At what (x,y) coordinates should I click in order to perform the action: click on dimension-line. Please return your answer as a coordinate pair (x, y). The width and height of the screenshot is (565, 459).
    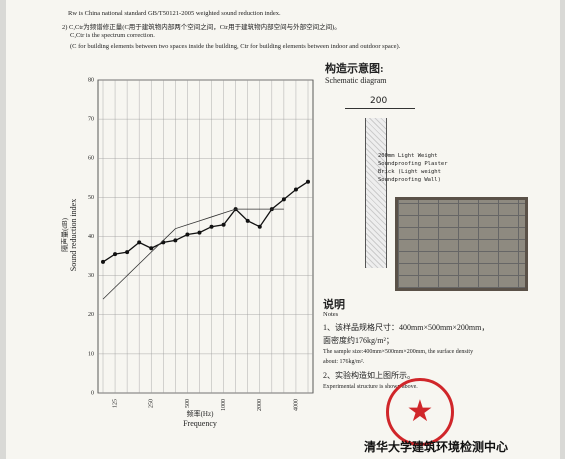
    Looking at the image, I should click on (380, 108).